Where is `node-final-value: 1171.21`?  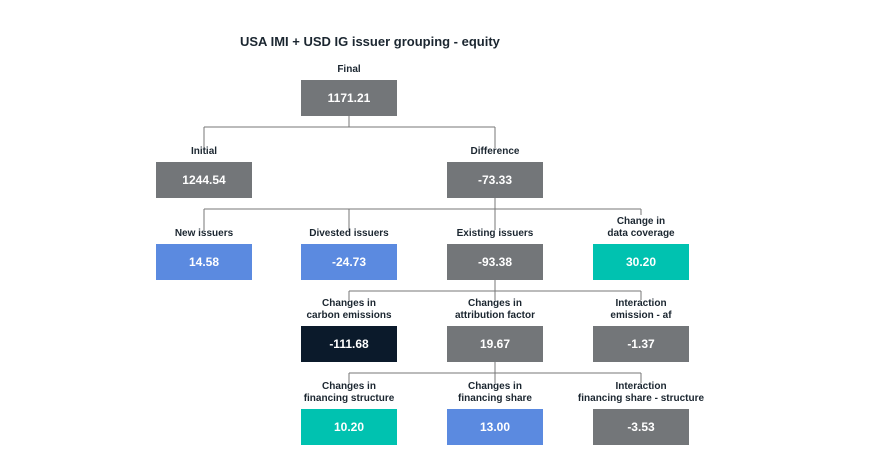 node-final-value: 1171.21 is located at coordinates (349, 98).